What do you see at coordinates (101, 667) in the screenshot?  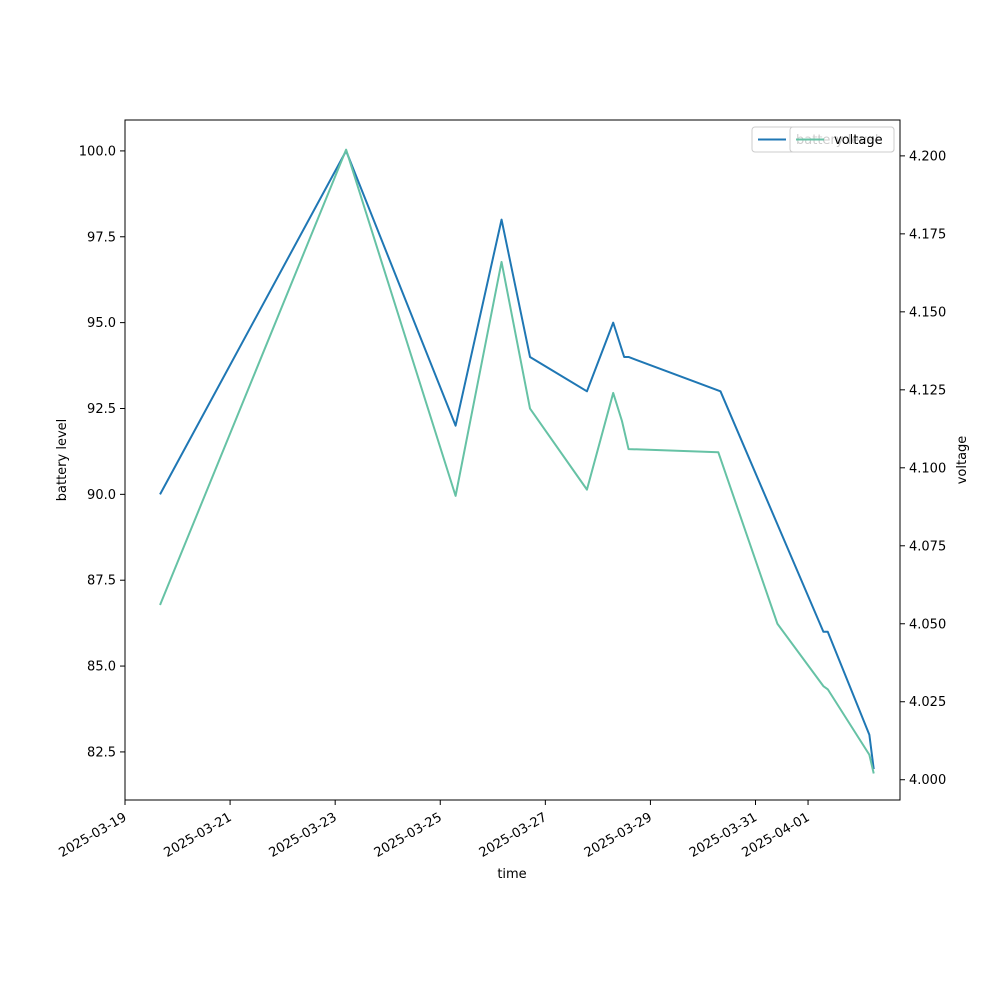 I see `y-left-tick-label: 85.0` at bounding box center [101, 667].